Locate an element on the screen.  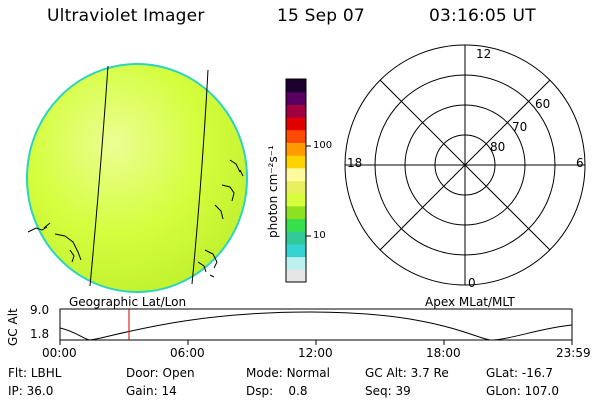
orbit-xtick-0000: 00:00 is located at coordinates (59, 353).